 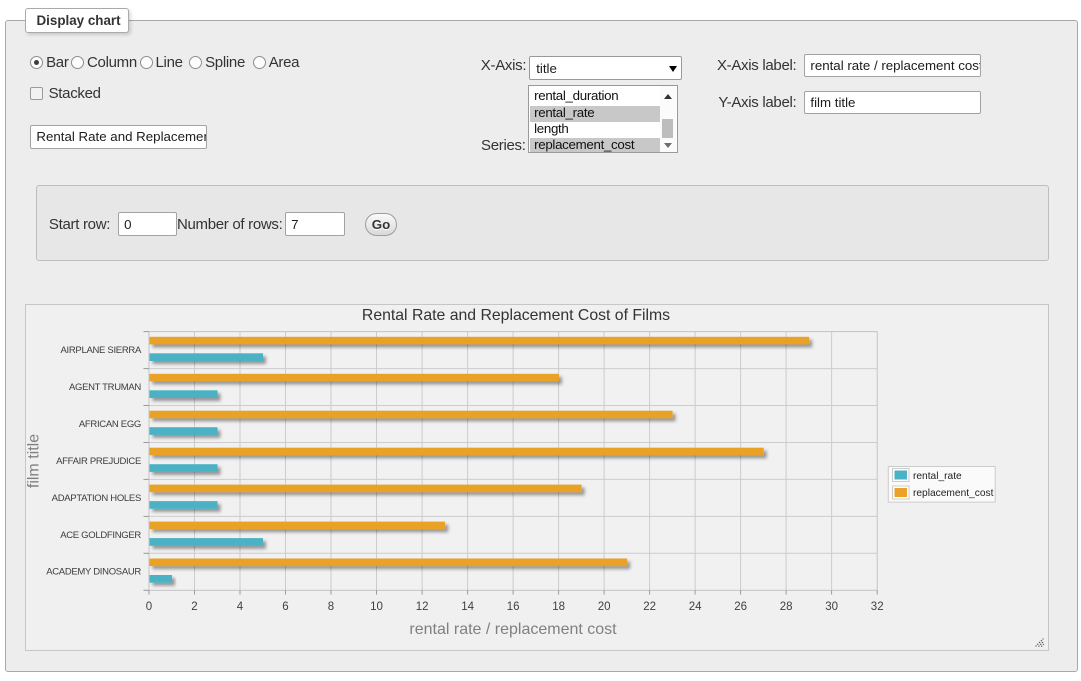 What do you see at coordinates (285, 607) in the screenshot?
I see `svg-text: 6` at bounding box center [285, 607].